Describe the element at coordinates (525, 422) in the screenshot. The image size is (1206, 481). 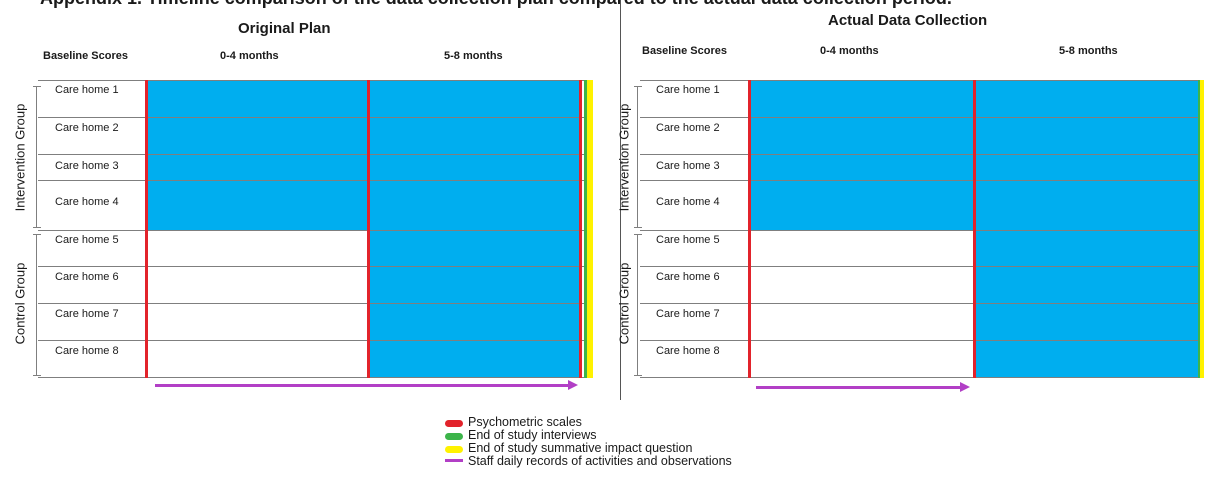
I see `legend-label-psychometric-scales: Psychometric scales` at that location.